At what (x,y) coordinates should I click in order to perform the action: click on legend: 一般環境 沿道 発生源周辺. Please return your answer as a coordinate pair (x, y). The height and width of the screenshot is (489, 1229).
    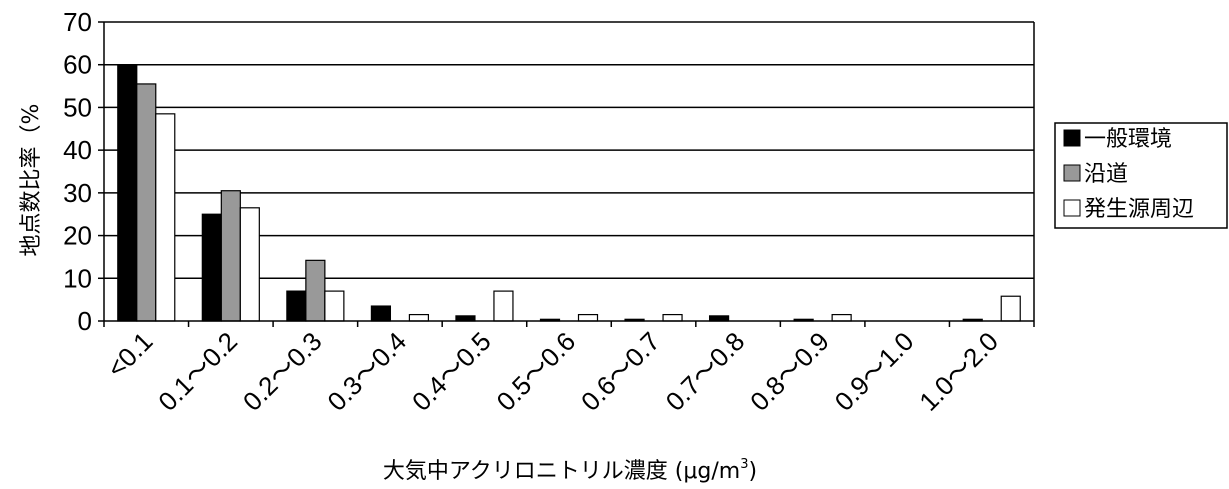
    Looking at the image, I should click on (1141, 175).